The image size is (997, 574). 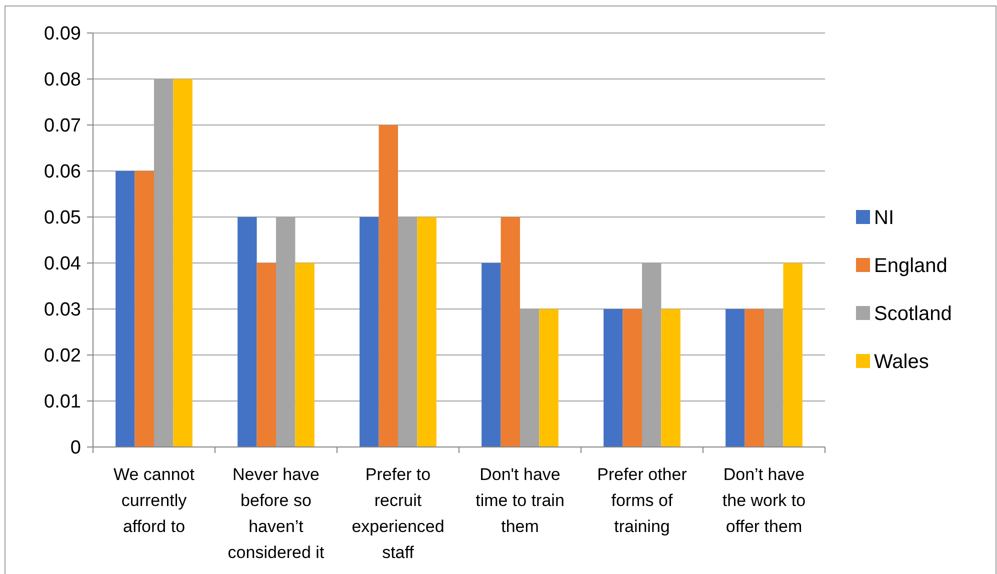 What do you see at coordinates (75, 448) in the screenshot?
I see `y-tick-label: 0` at bounding box center [75, 448].